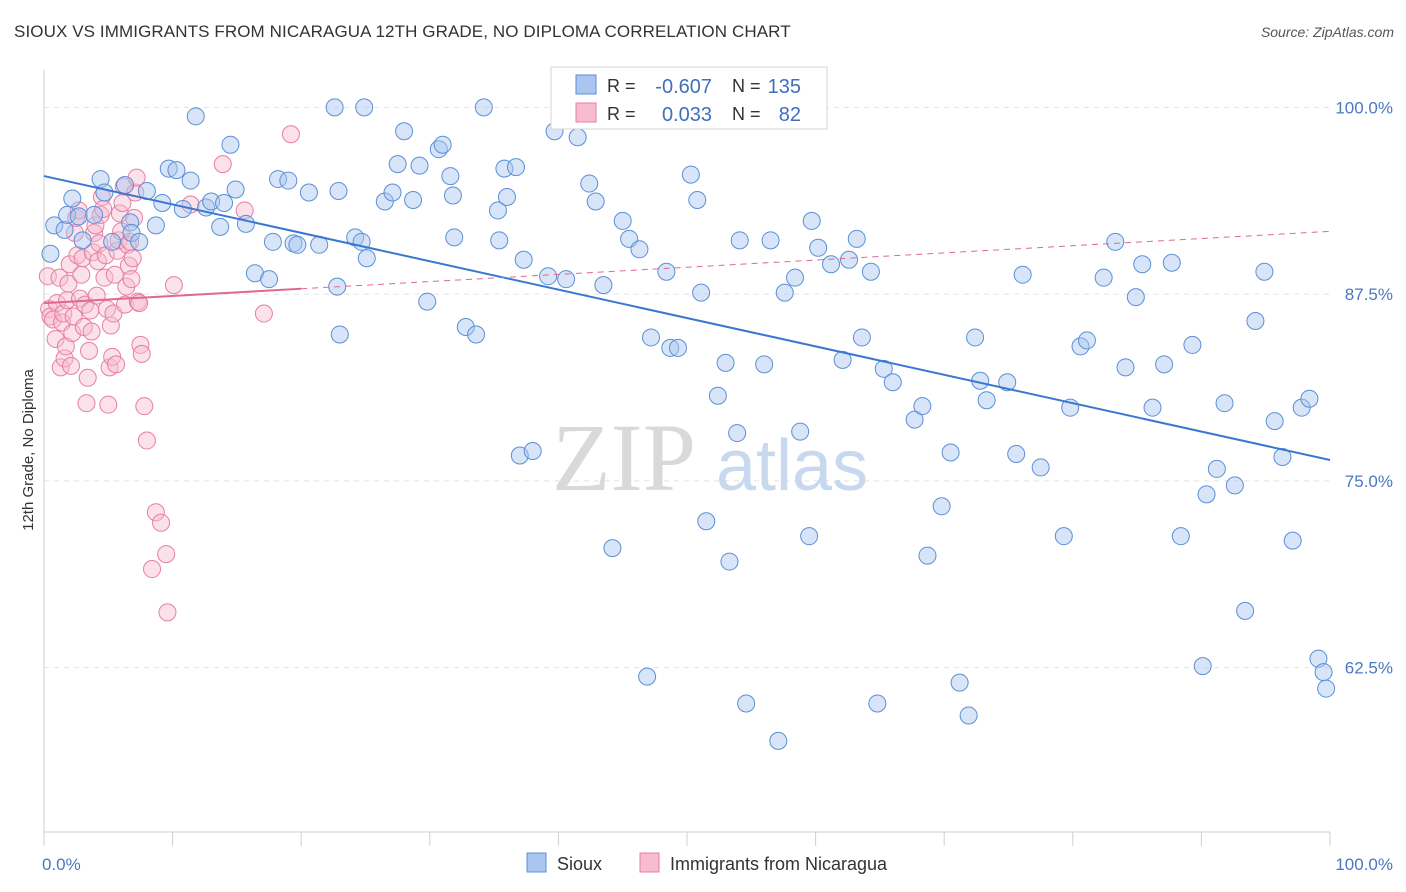 Image resolution: width=1406 pixels, height=892 pixels. I want to click on legend-r-label-nicaragua: R =, so click(621, 114).